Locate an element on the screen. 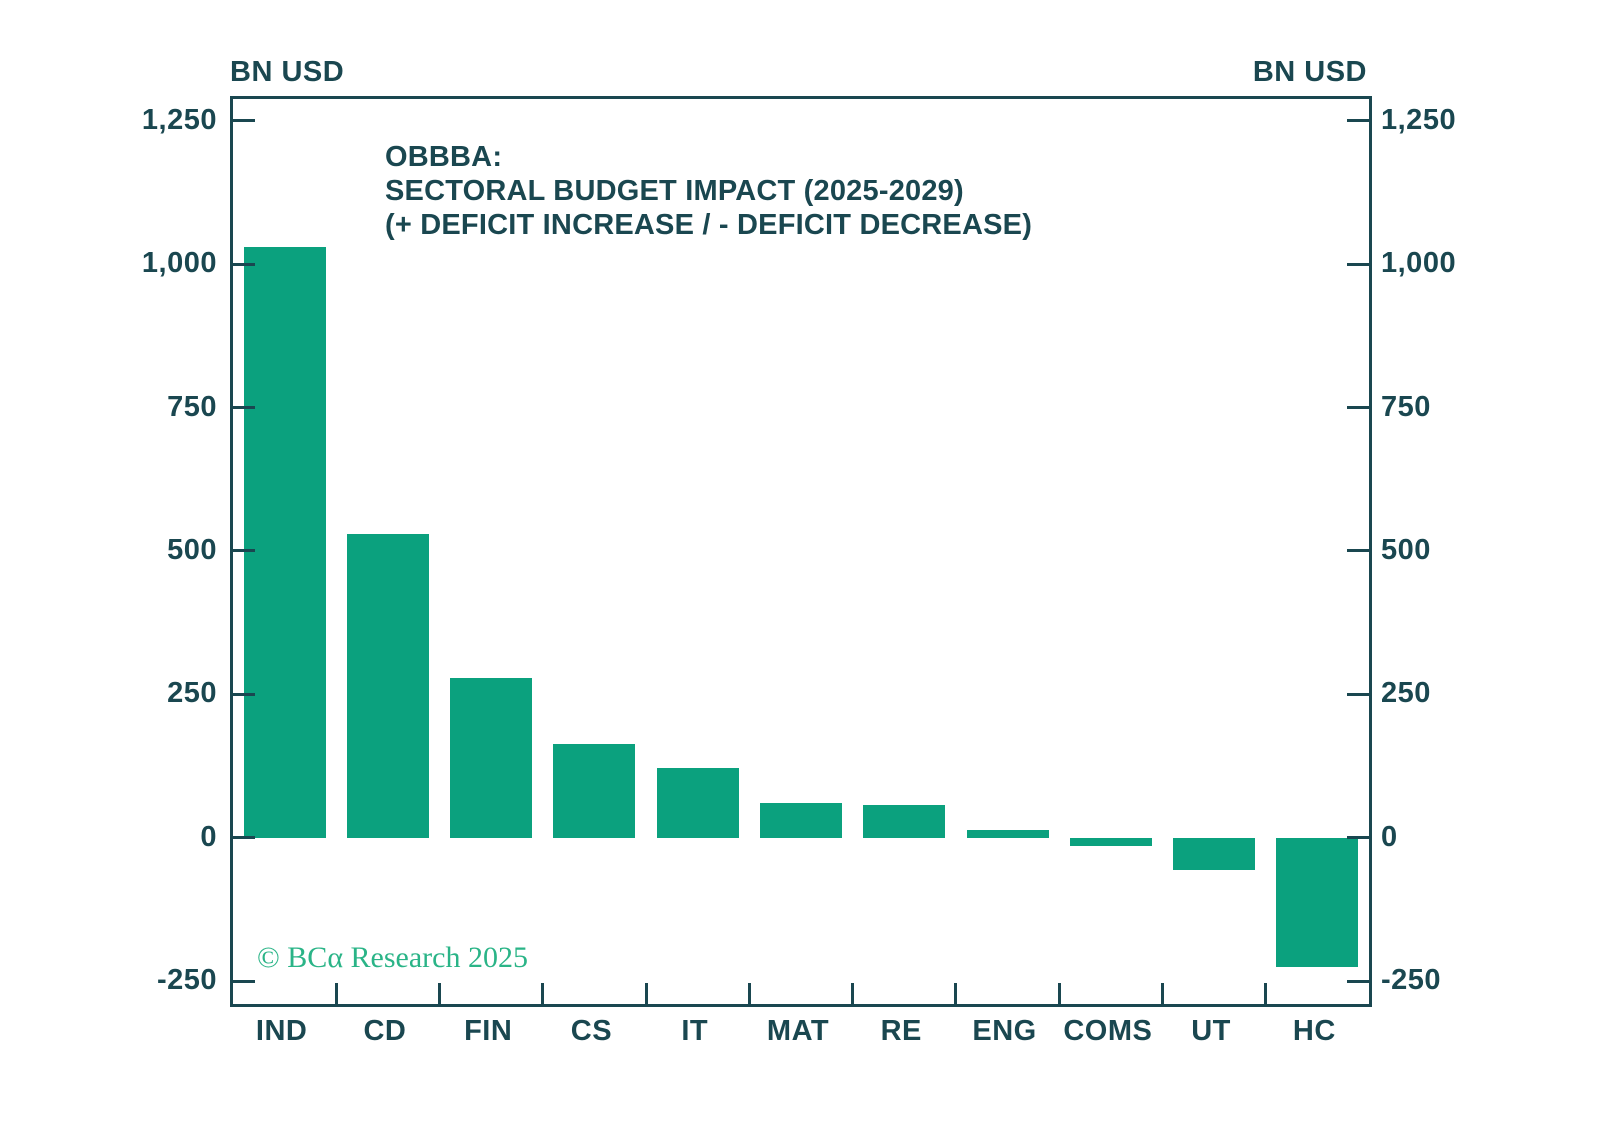 The width and height of the screenshot is (1597, 1144). y-tick-label-left-1000: 1,000 is located at coordinates (179, 263).